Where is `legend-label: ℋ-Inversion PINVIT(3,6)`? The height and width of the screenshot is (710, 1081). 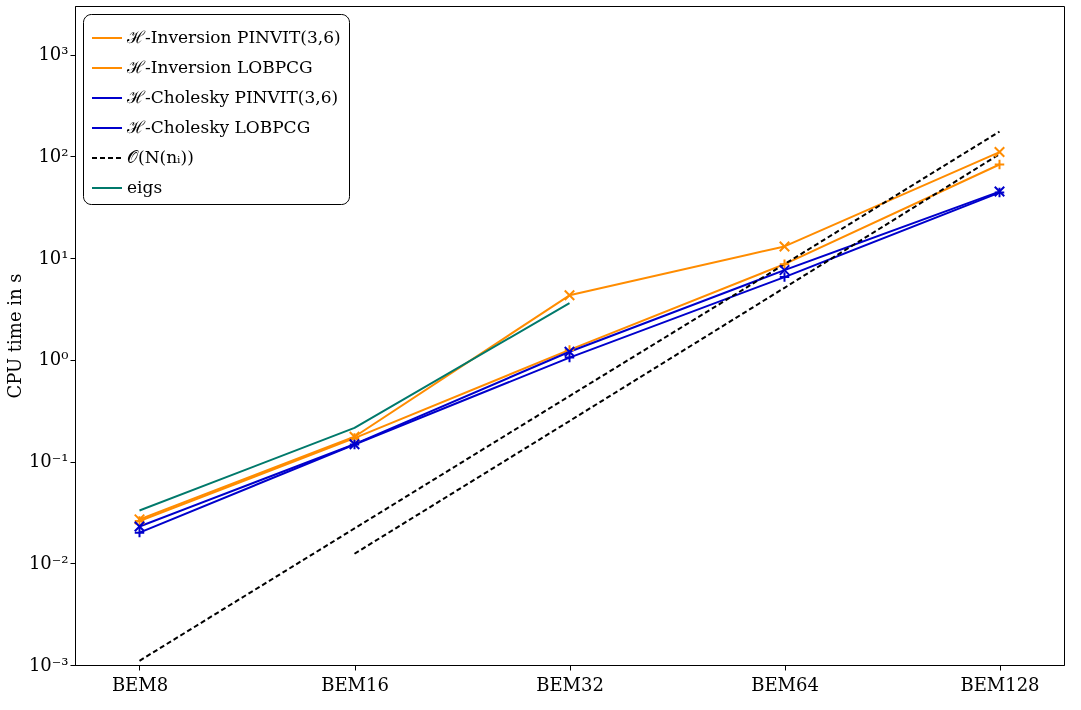
legend-label: ℋ-Inversion PINVIT(3,6) is located at coordinates (233, 37).